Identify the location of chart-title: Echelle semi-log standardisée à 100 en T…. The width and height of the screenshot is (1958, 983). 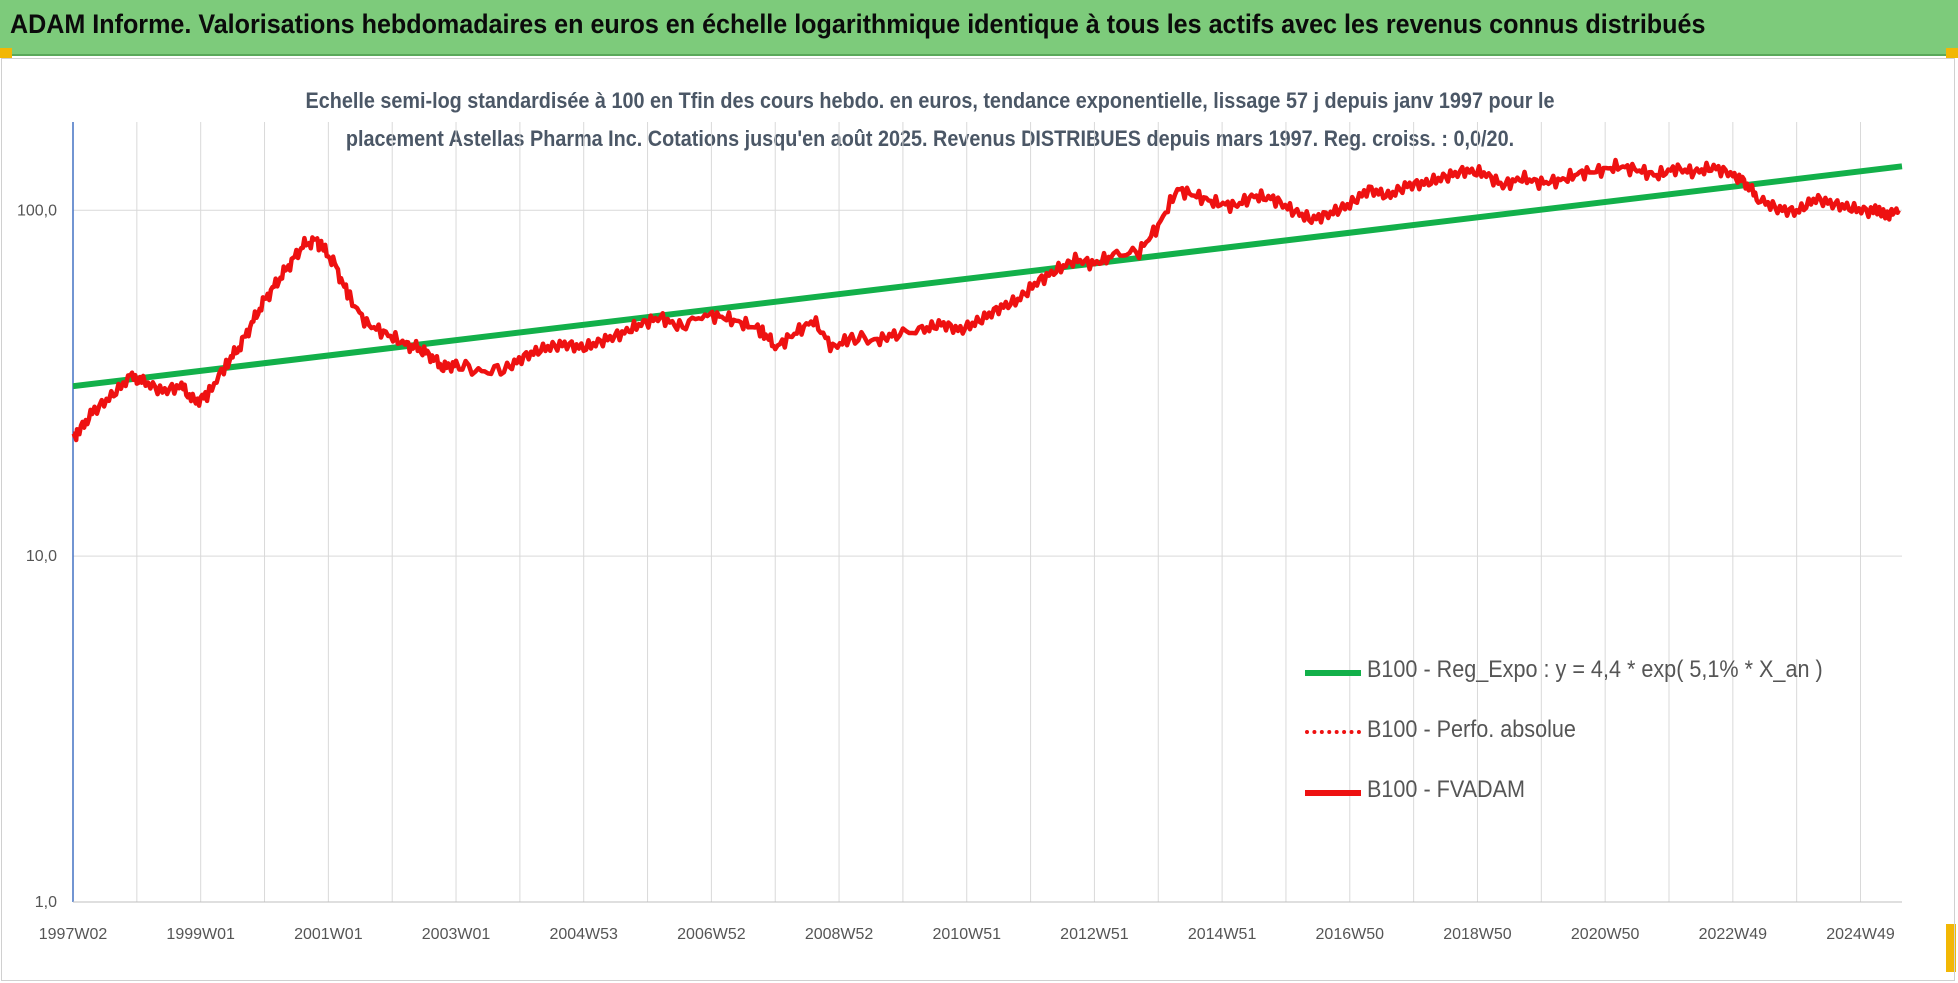
(930, 120).